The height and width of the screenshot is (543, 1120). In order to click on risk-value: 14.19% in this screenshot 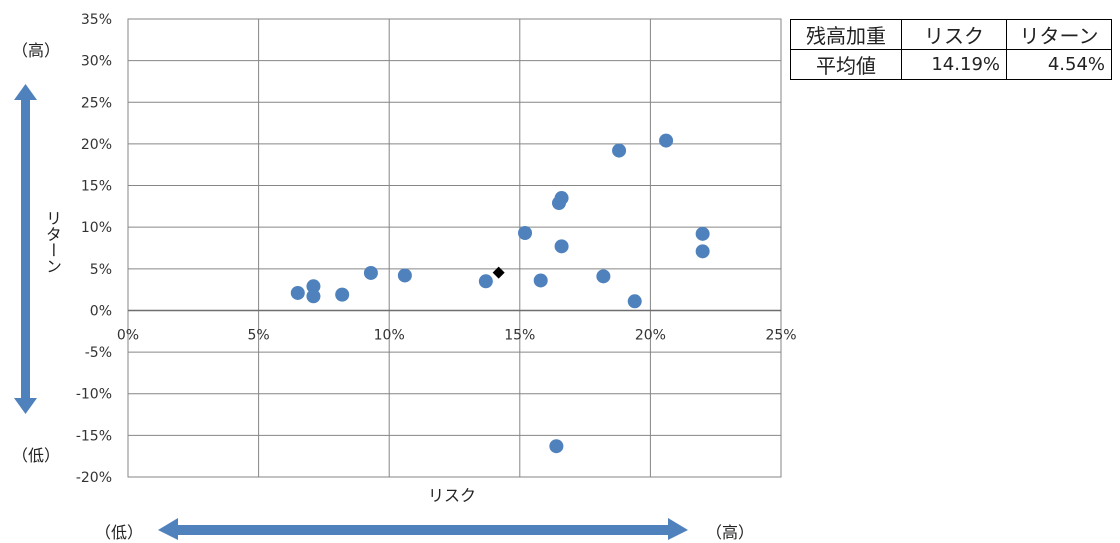, I will do `click(954, 64)`.